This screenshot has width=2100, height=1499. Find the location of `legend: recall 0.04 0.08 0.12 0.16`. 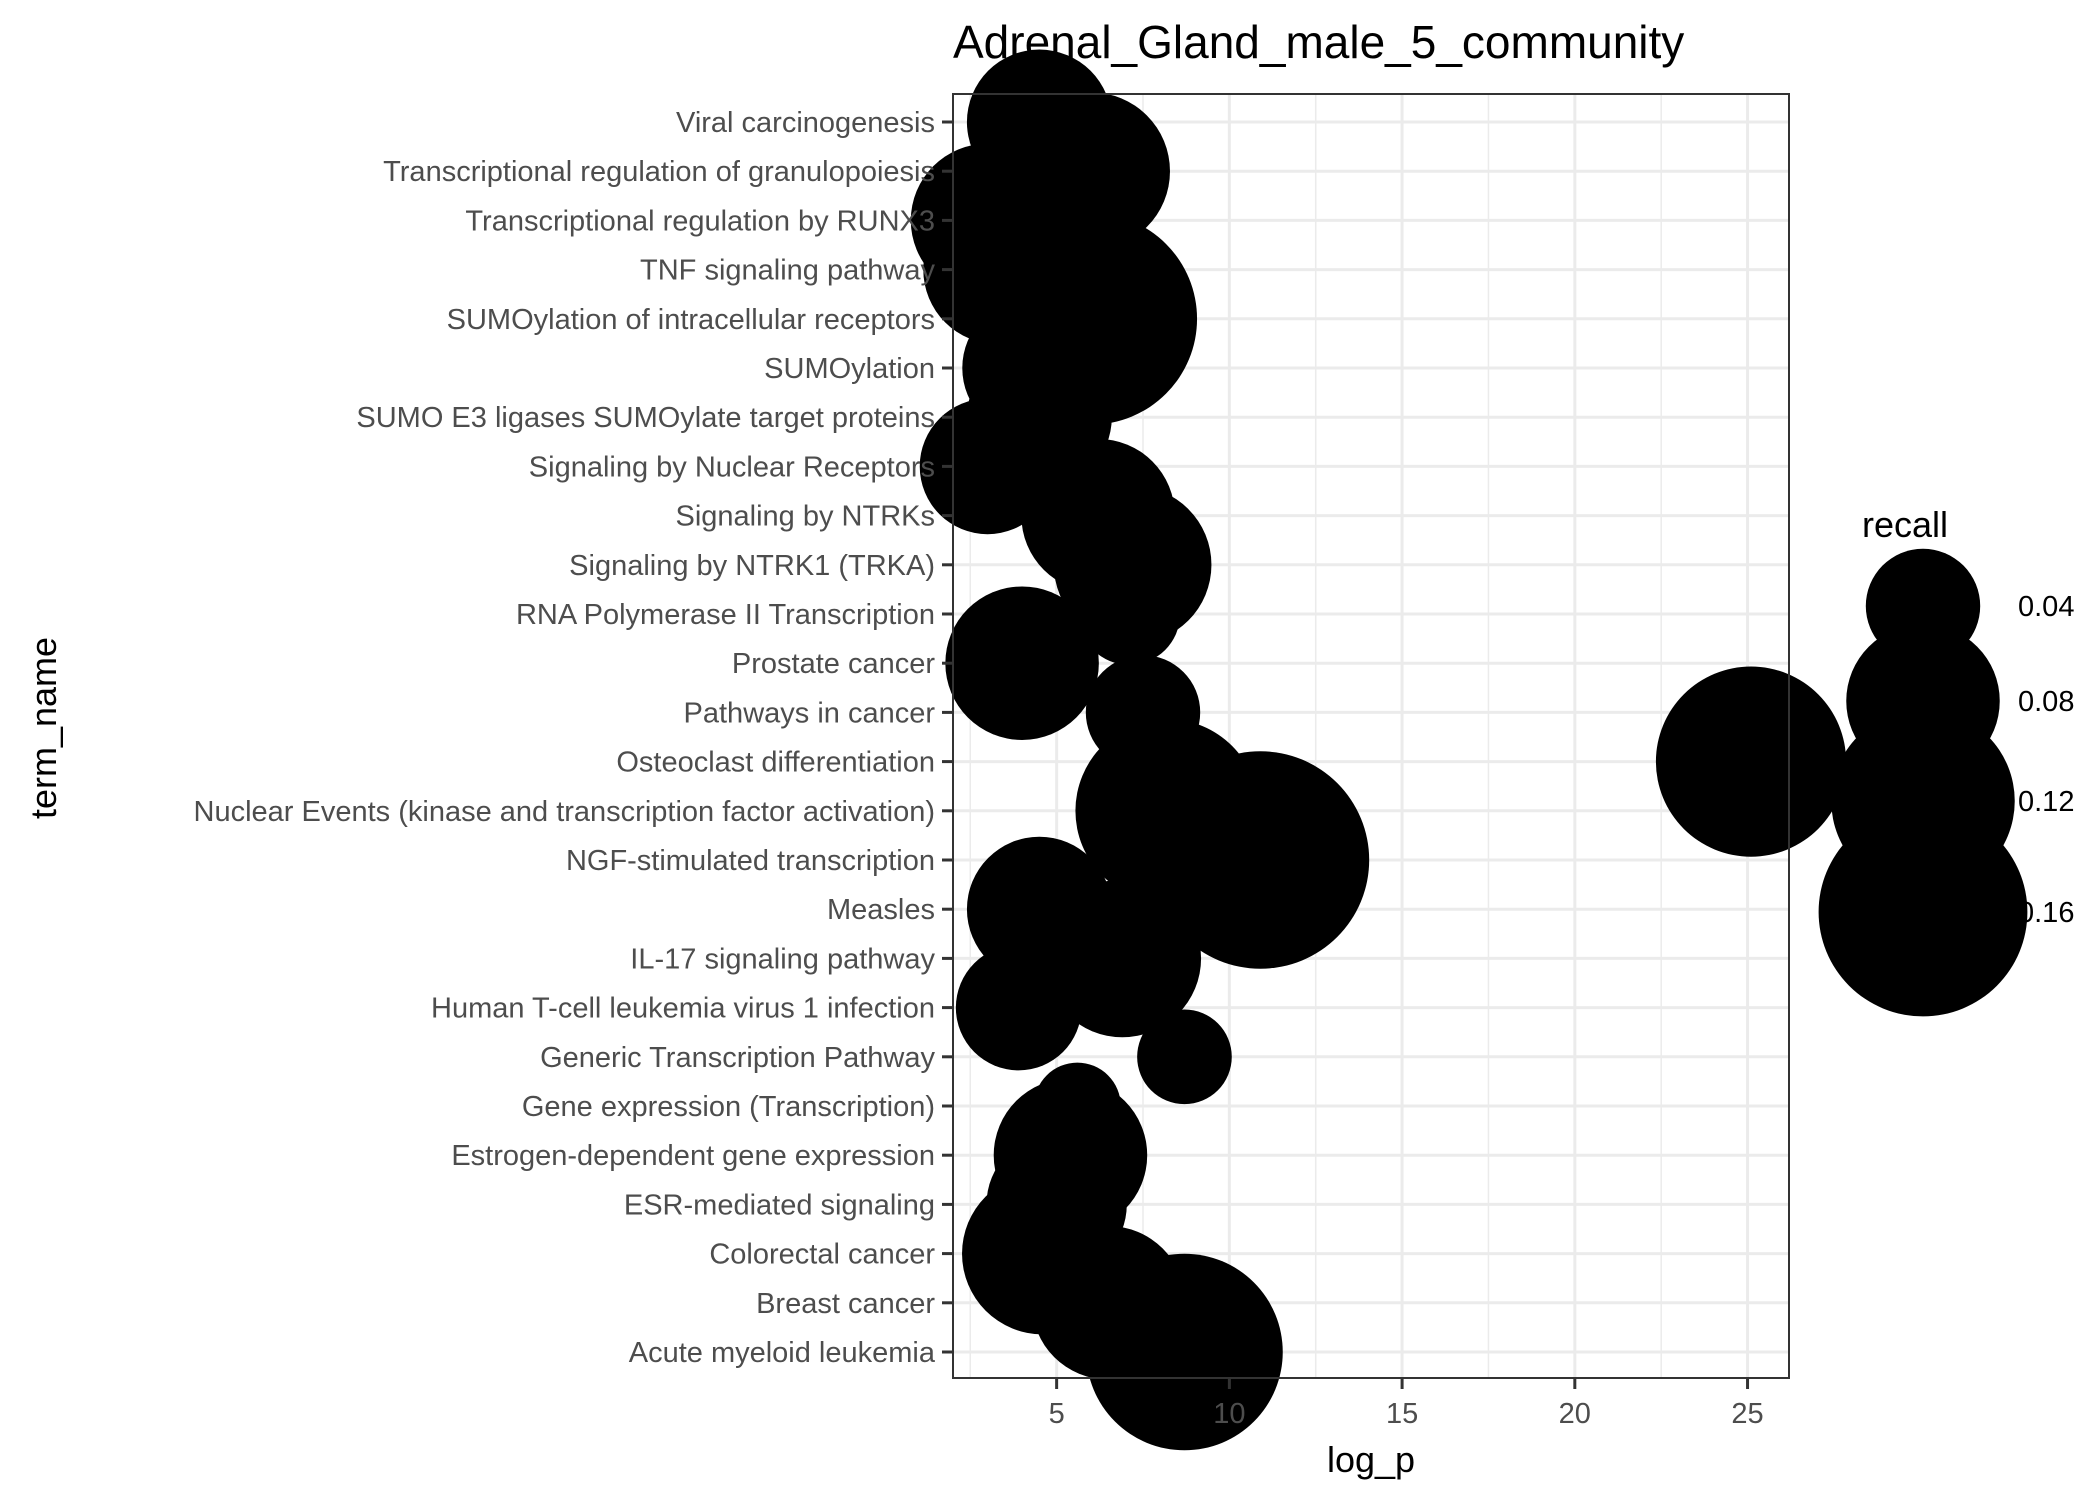

legend: recall 0.04 0.08 0.12 0.16 is located at coordinates (1946, 760).